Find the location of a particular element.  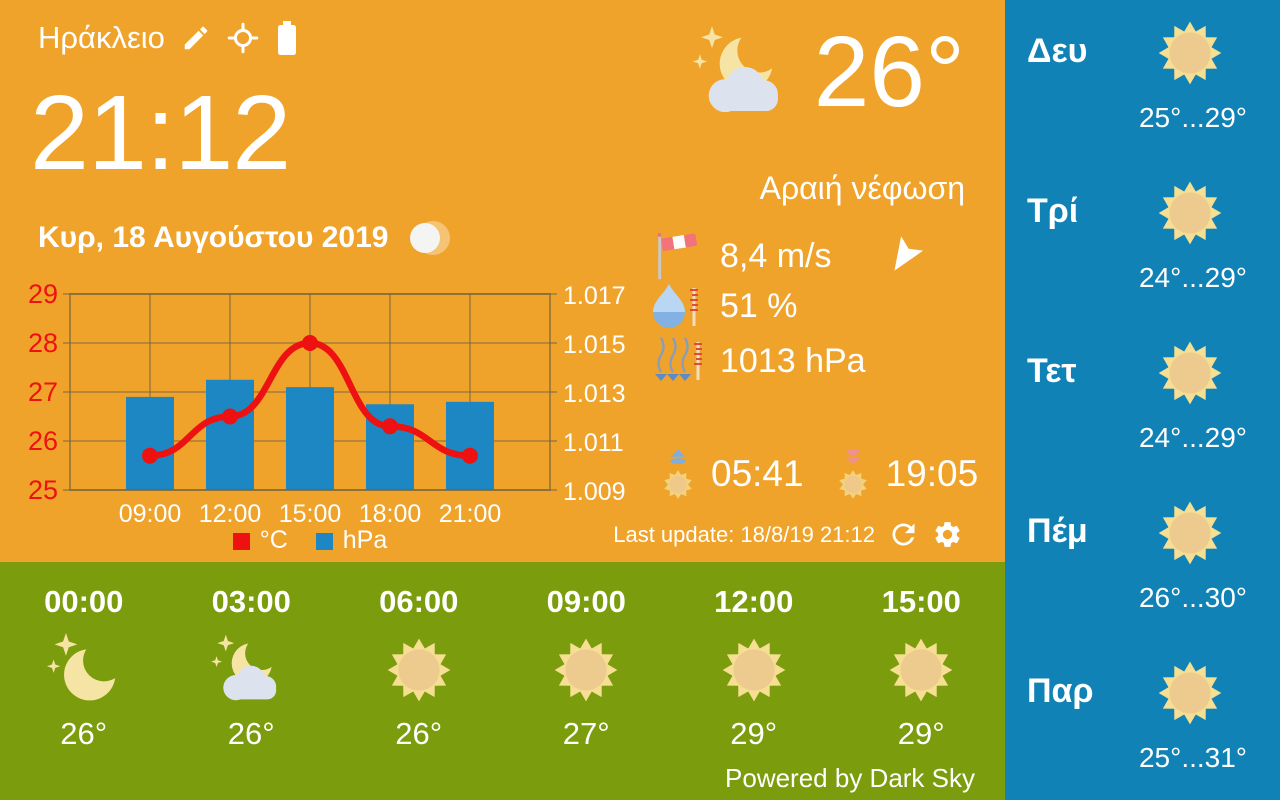

location-header: Ηράκλειο is located at coordinates (168, 38).